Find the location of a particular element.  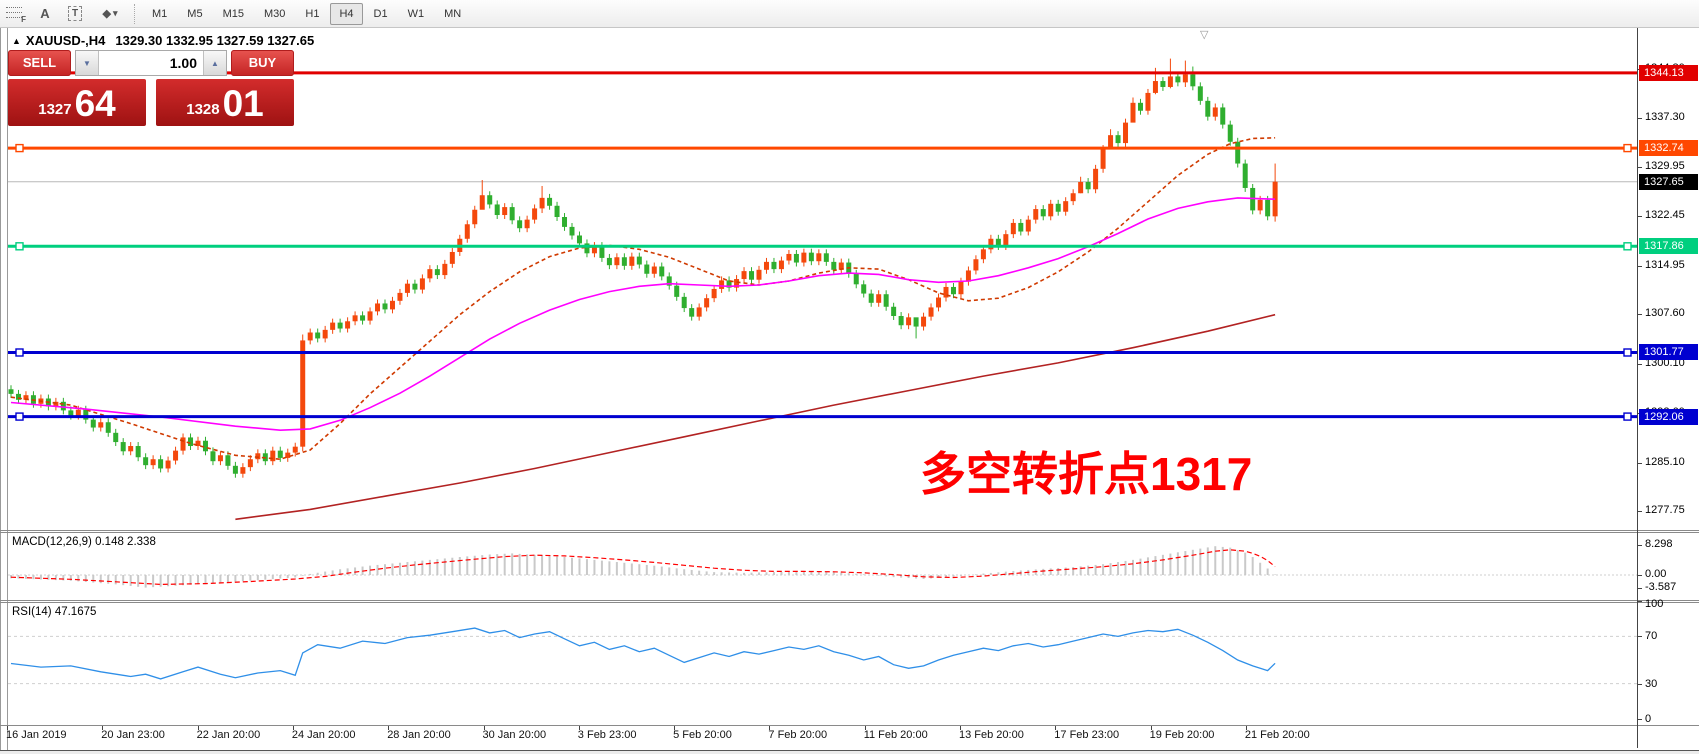

ohlc-values: 1329.30 1332.95 1327.59 1327.65 is located at coordinates (215, 40).